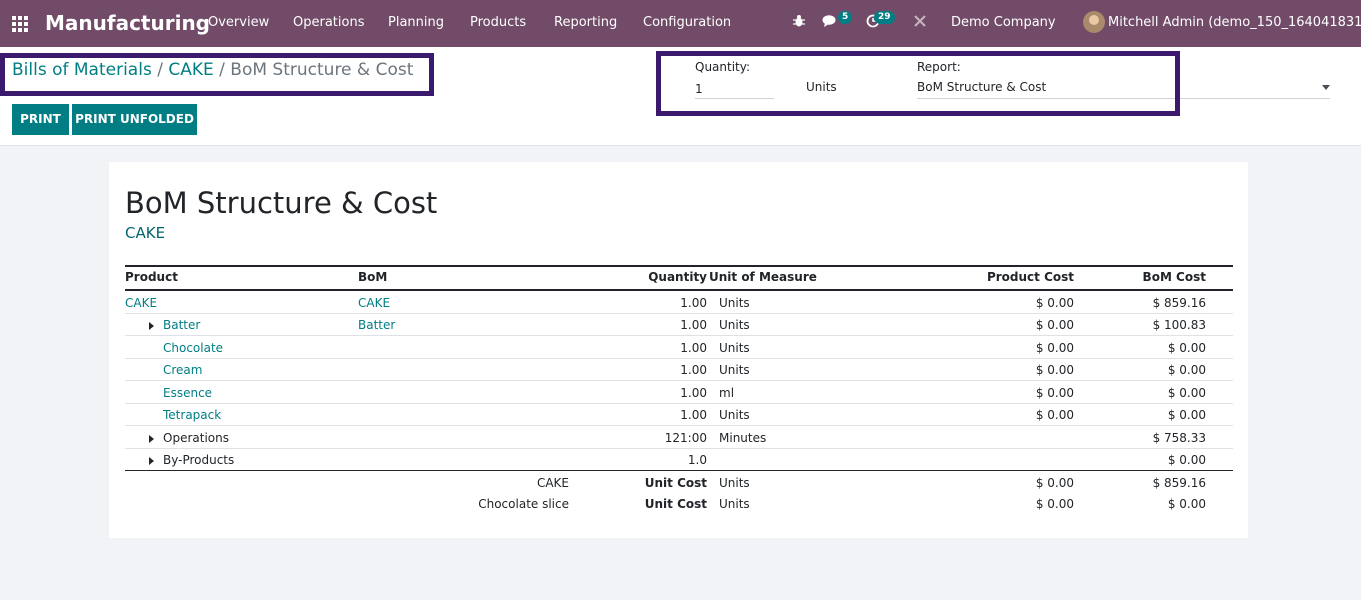  Describe the element at coordinates (196, 438) in the screenshot. I see `row-product: Operations` at that location.